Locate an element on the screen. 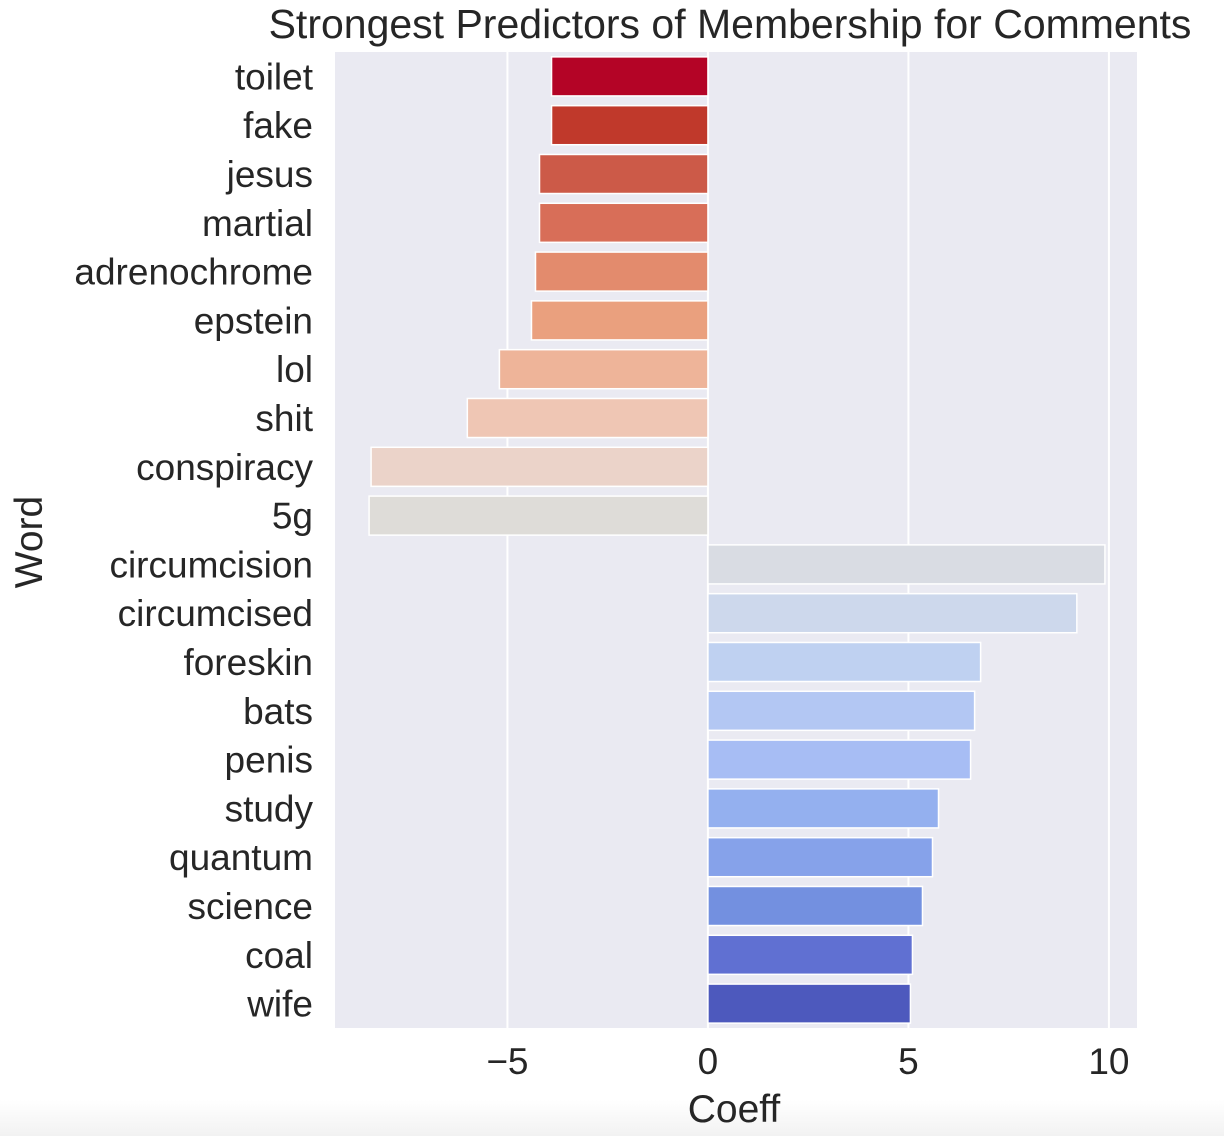 The width and height of the screenshot is (1224, 1136). x-tick-label: 0 is located at coordinates (708, 1061).